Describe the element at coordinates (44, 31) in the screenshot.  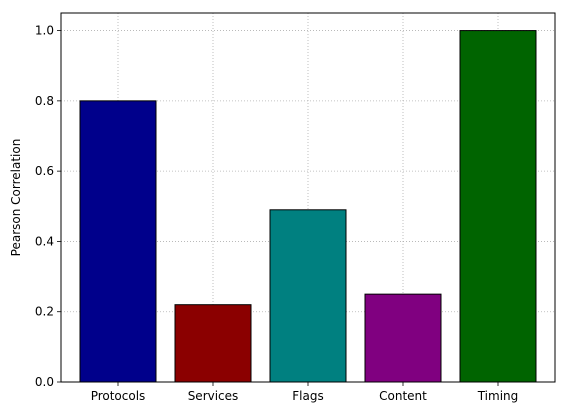
I see `y-tick-label: 1.0` at that location.